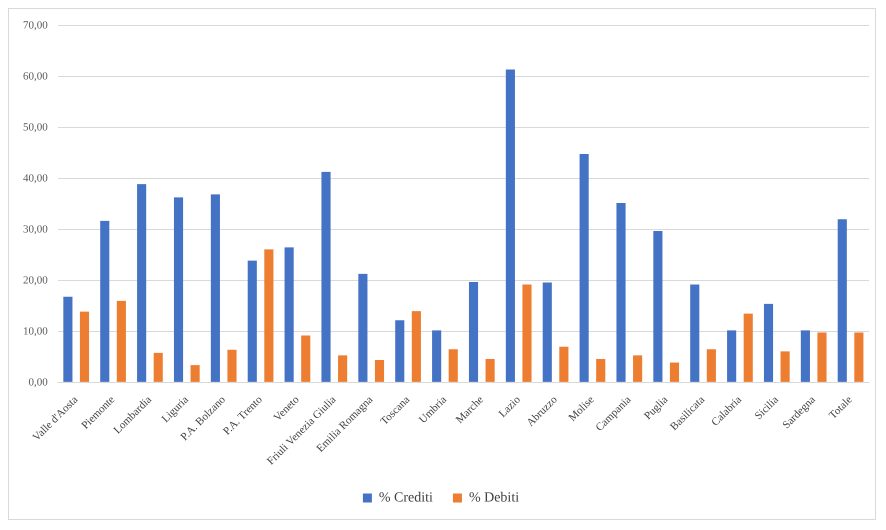 This screenshot has width=886, height=530. I want to click on y-tick-label: 0,00, so click(38, 382).